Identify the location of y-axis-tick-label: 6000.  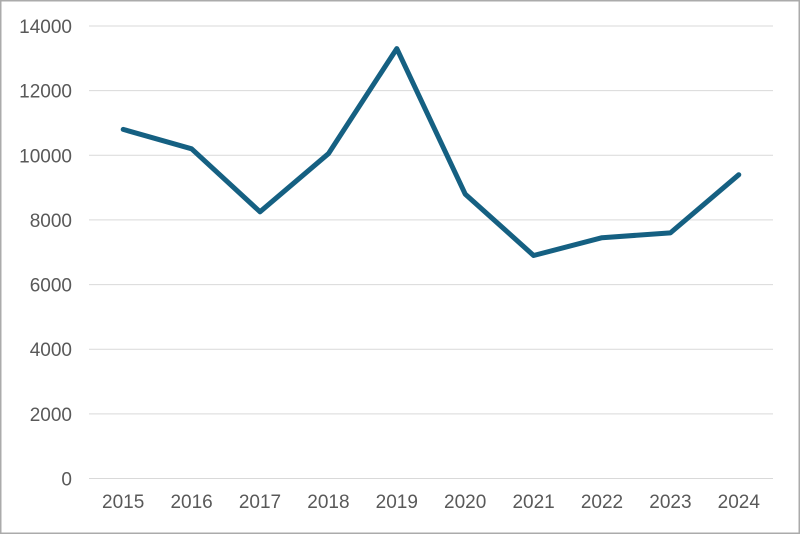
(51, 286).